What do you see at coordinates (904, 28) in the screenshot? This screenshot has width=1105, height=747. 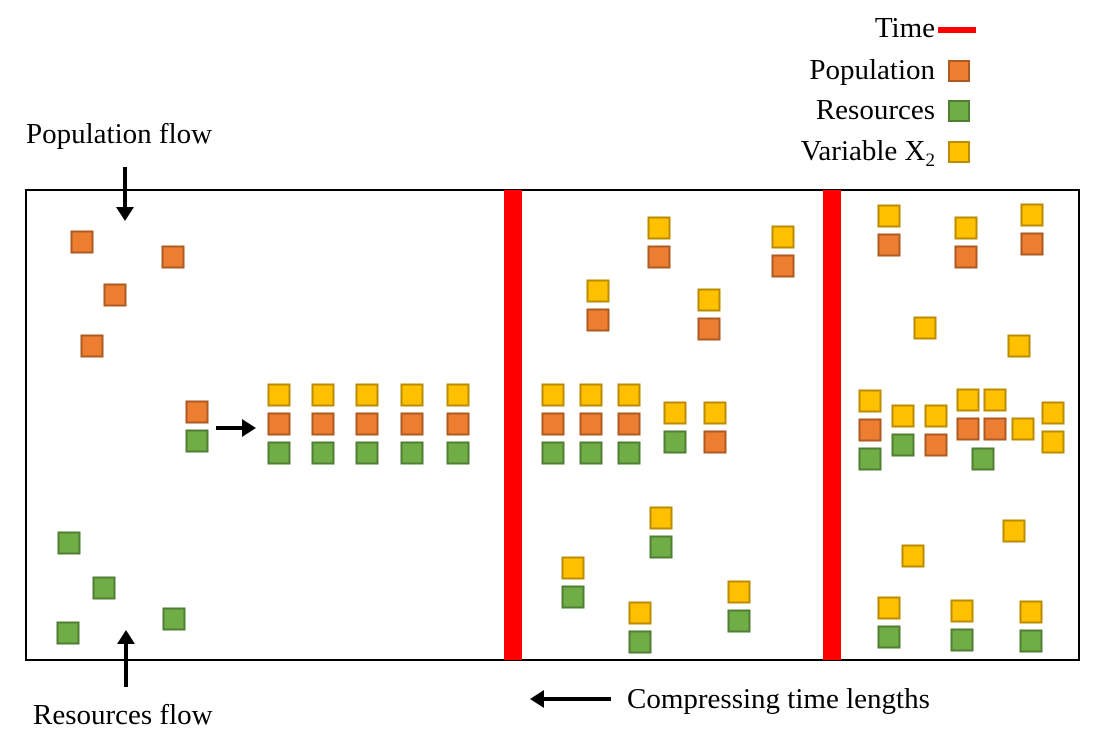 I see `legend-time-label: Time` at bounding box center [904, 28].